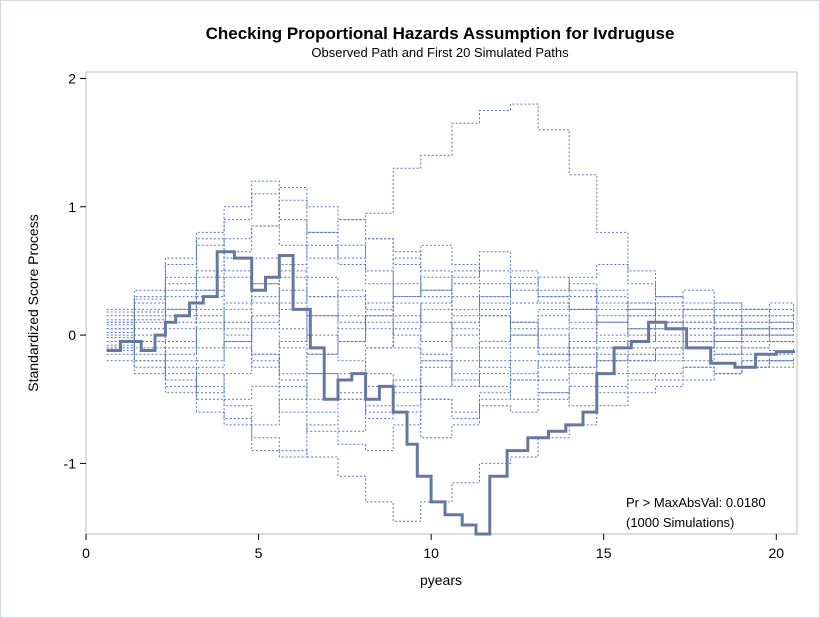 The width and height of the screenshot is (820, 618). Describe the element at coordinates (72, 78) in the screenshot. I see `y-tick-label: 2` at that location.